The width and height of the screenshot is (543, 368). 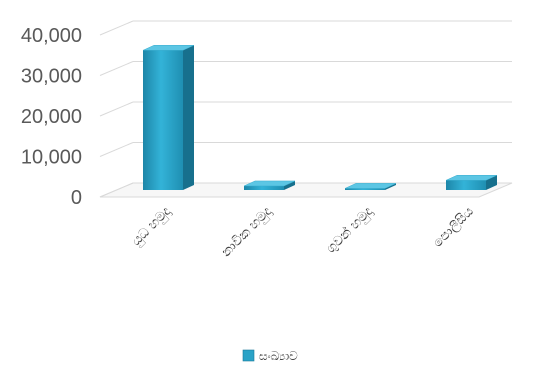 I want to click on legend: සංඛ්‍යාව, so click(x=270, y=356).